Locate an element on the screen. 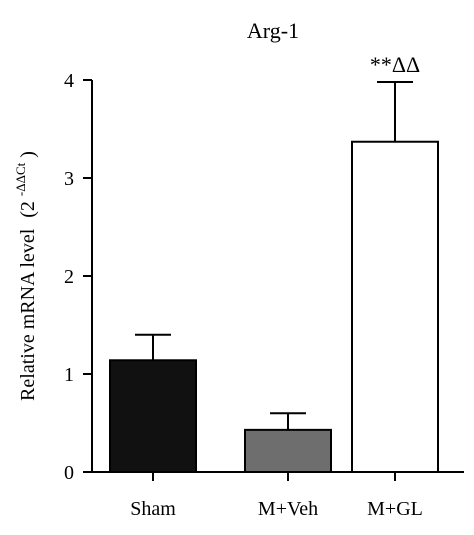  y-axis-label-formula-superscript: -ΔΔCt is located at coordinates (20, 179).